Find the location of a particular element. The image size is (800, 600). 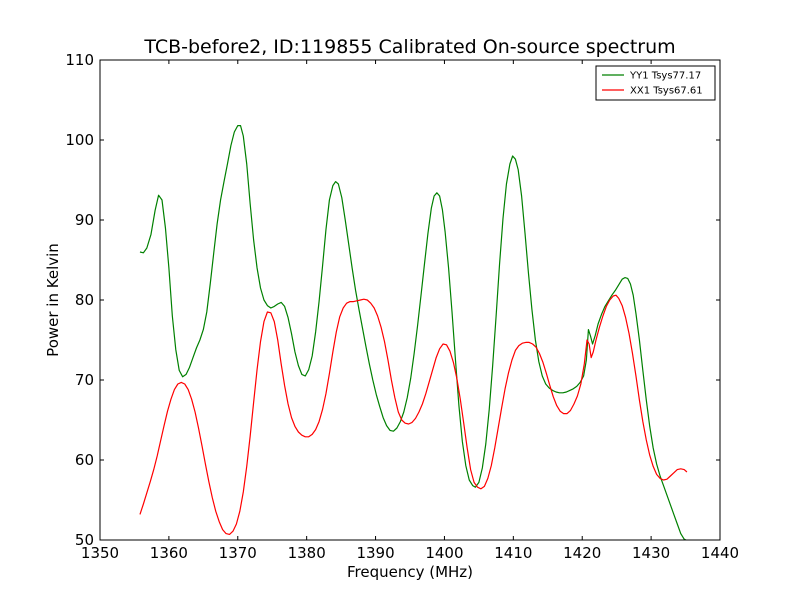

y-axis-label: Power in Kelvin is located at coordinates (53, 300).